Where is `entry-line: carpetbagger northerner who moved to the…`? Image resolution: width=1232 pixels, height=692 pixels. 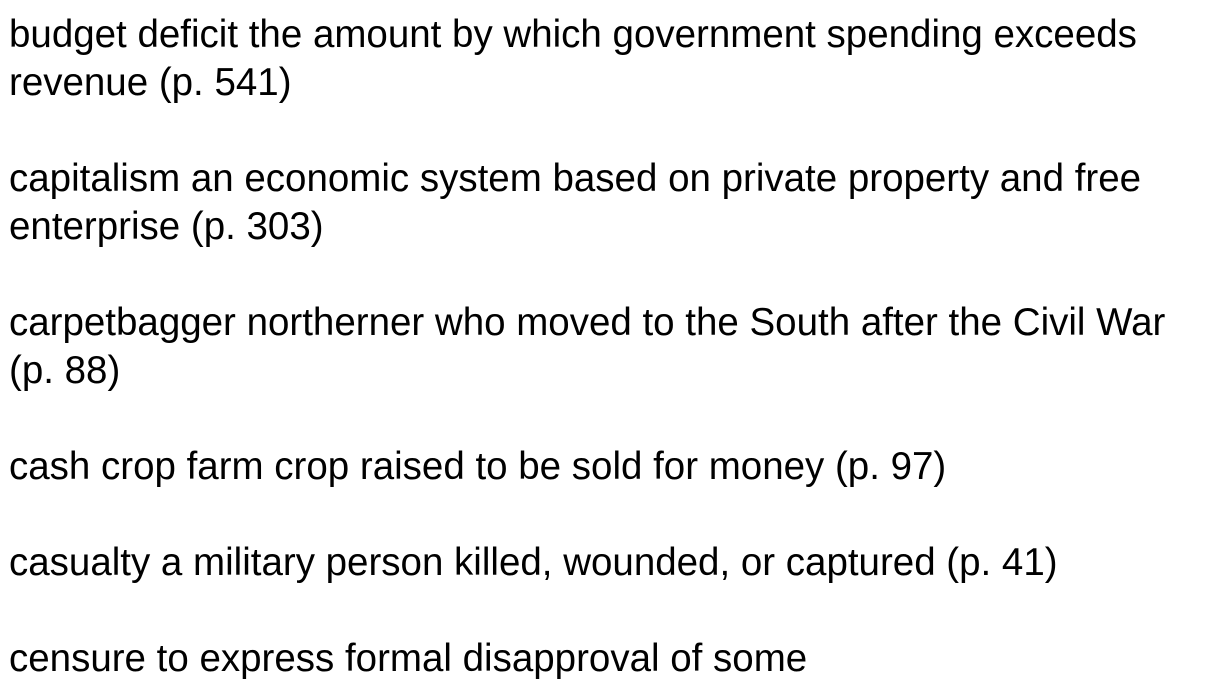
entry-line: carpetbagger northerner who moved to the… is located at coordinates (587, 322).